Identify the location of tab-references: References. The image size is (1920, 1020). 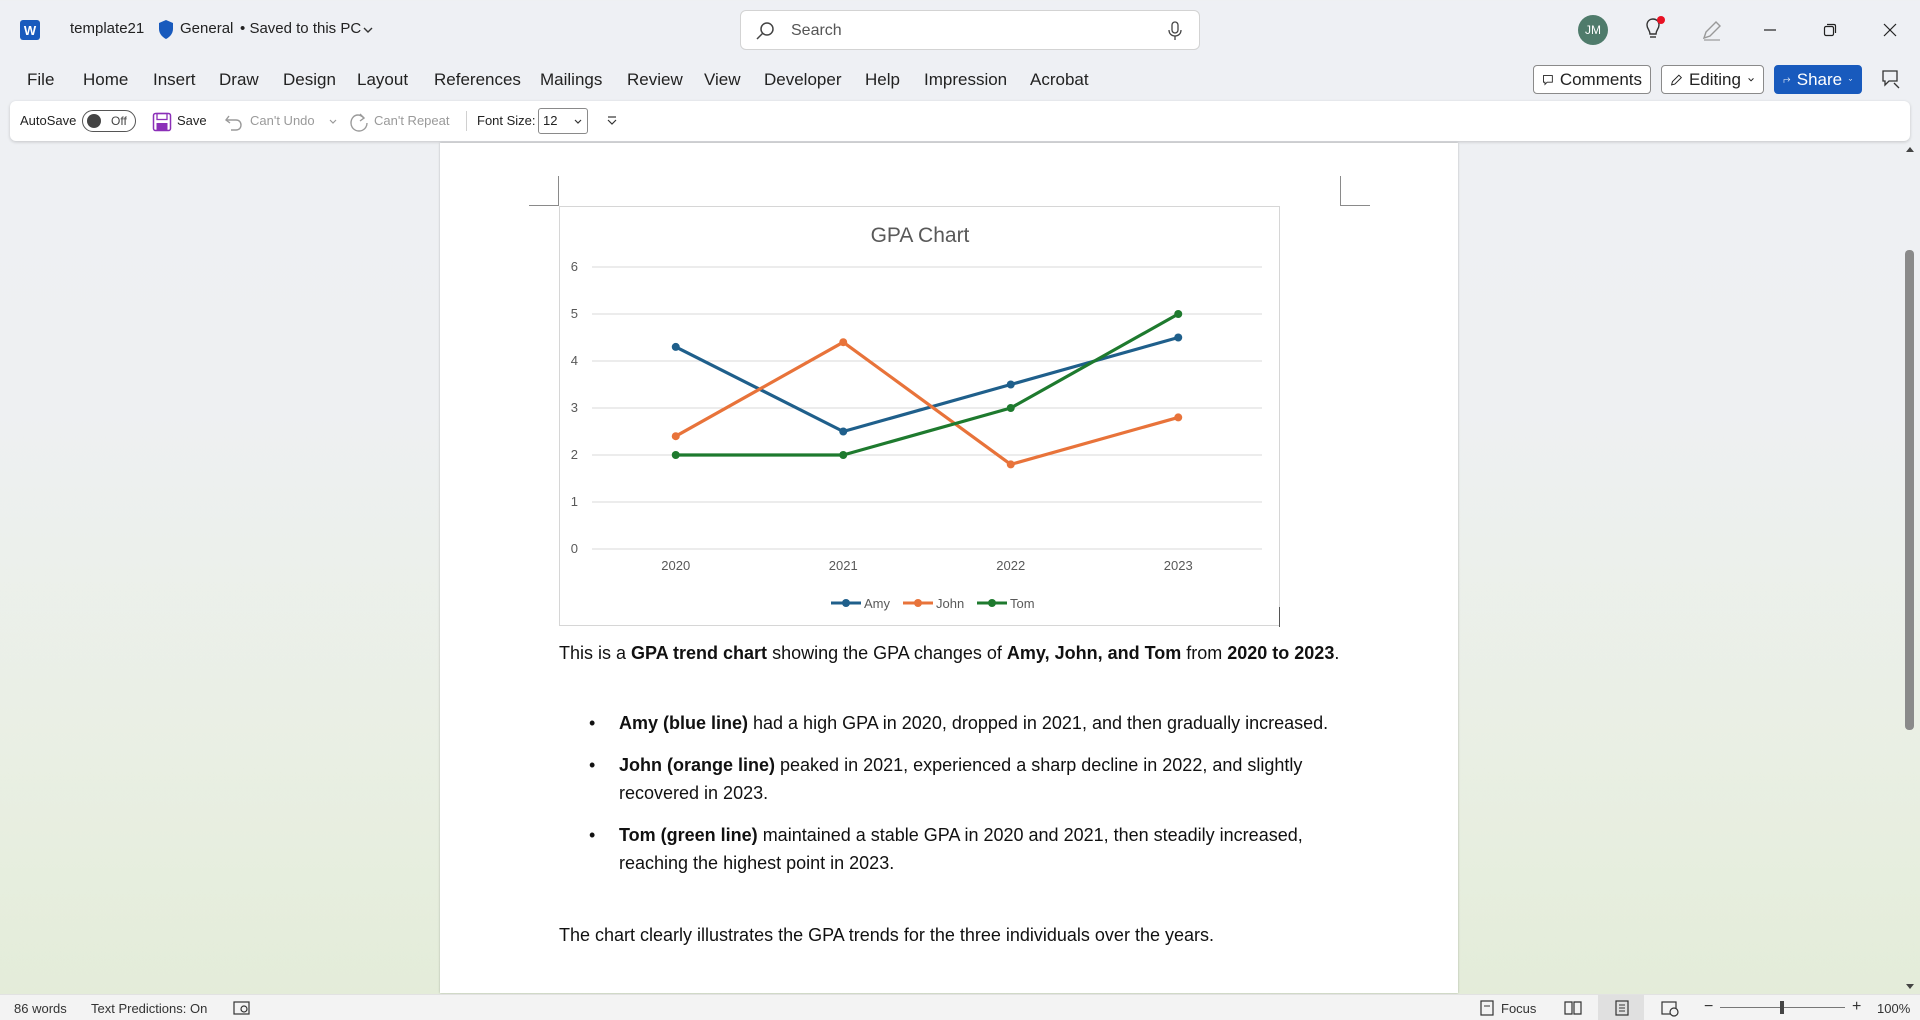
(477, 79).